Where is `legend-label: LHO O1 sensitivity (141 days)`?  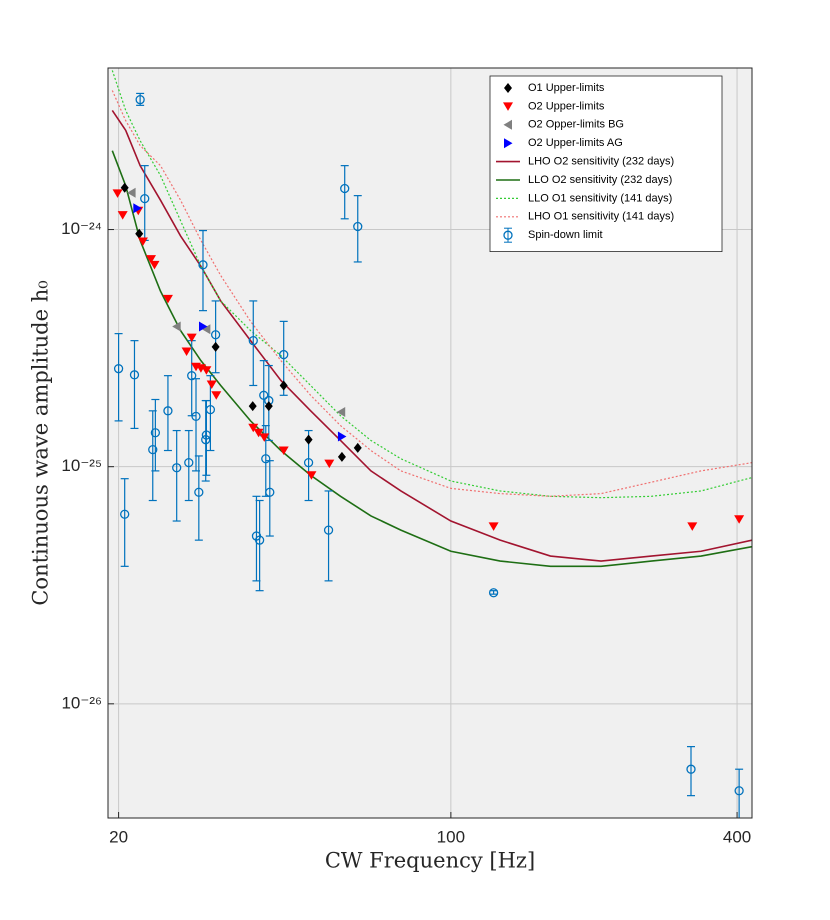 legend-label: LHO O1 sensitivity (141 days) is located at coordinates (601, 217).